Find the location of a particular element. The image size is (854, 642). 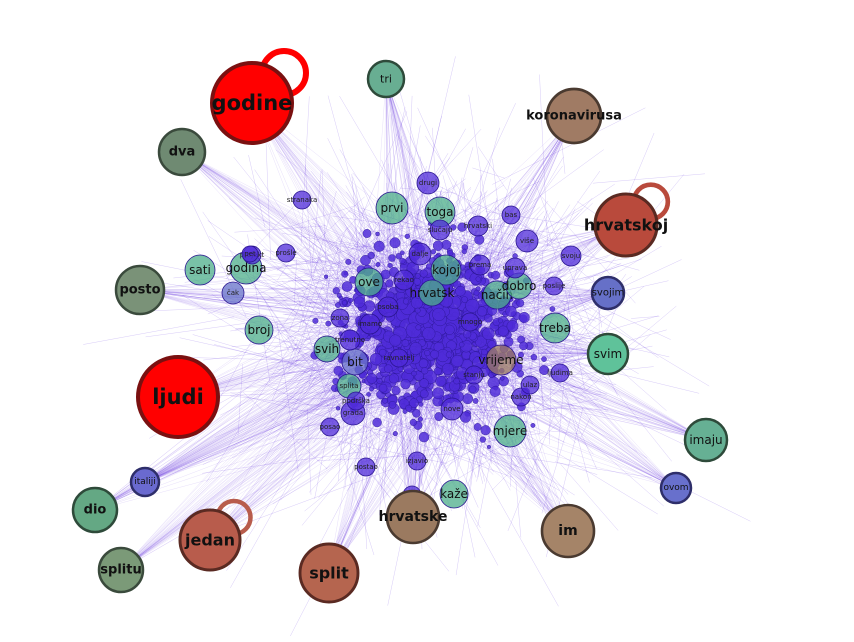

central-node-label: sati is located at coordinates (200, 270).